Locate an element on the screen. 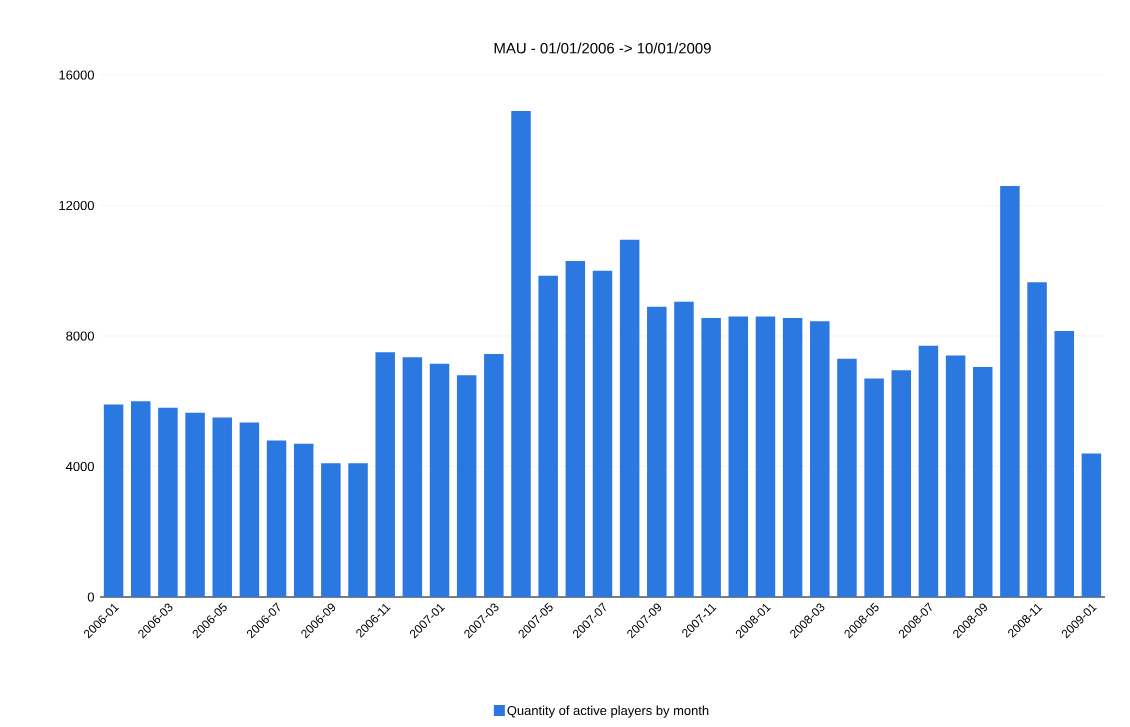  y-tick-label: 4000 is located at coordinates (79, 466).